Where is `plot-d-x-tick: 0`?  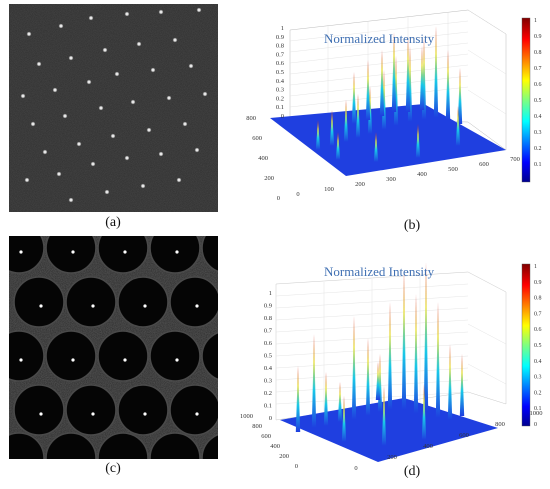
plot-d-x-tick: 0 is located at coordinates (355, 468).